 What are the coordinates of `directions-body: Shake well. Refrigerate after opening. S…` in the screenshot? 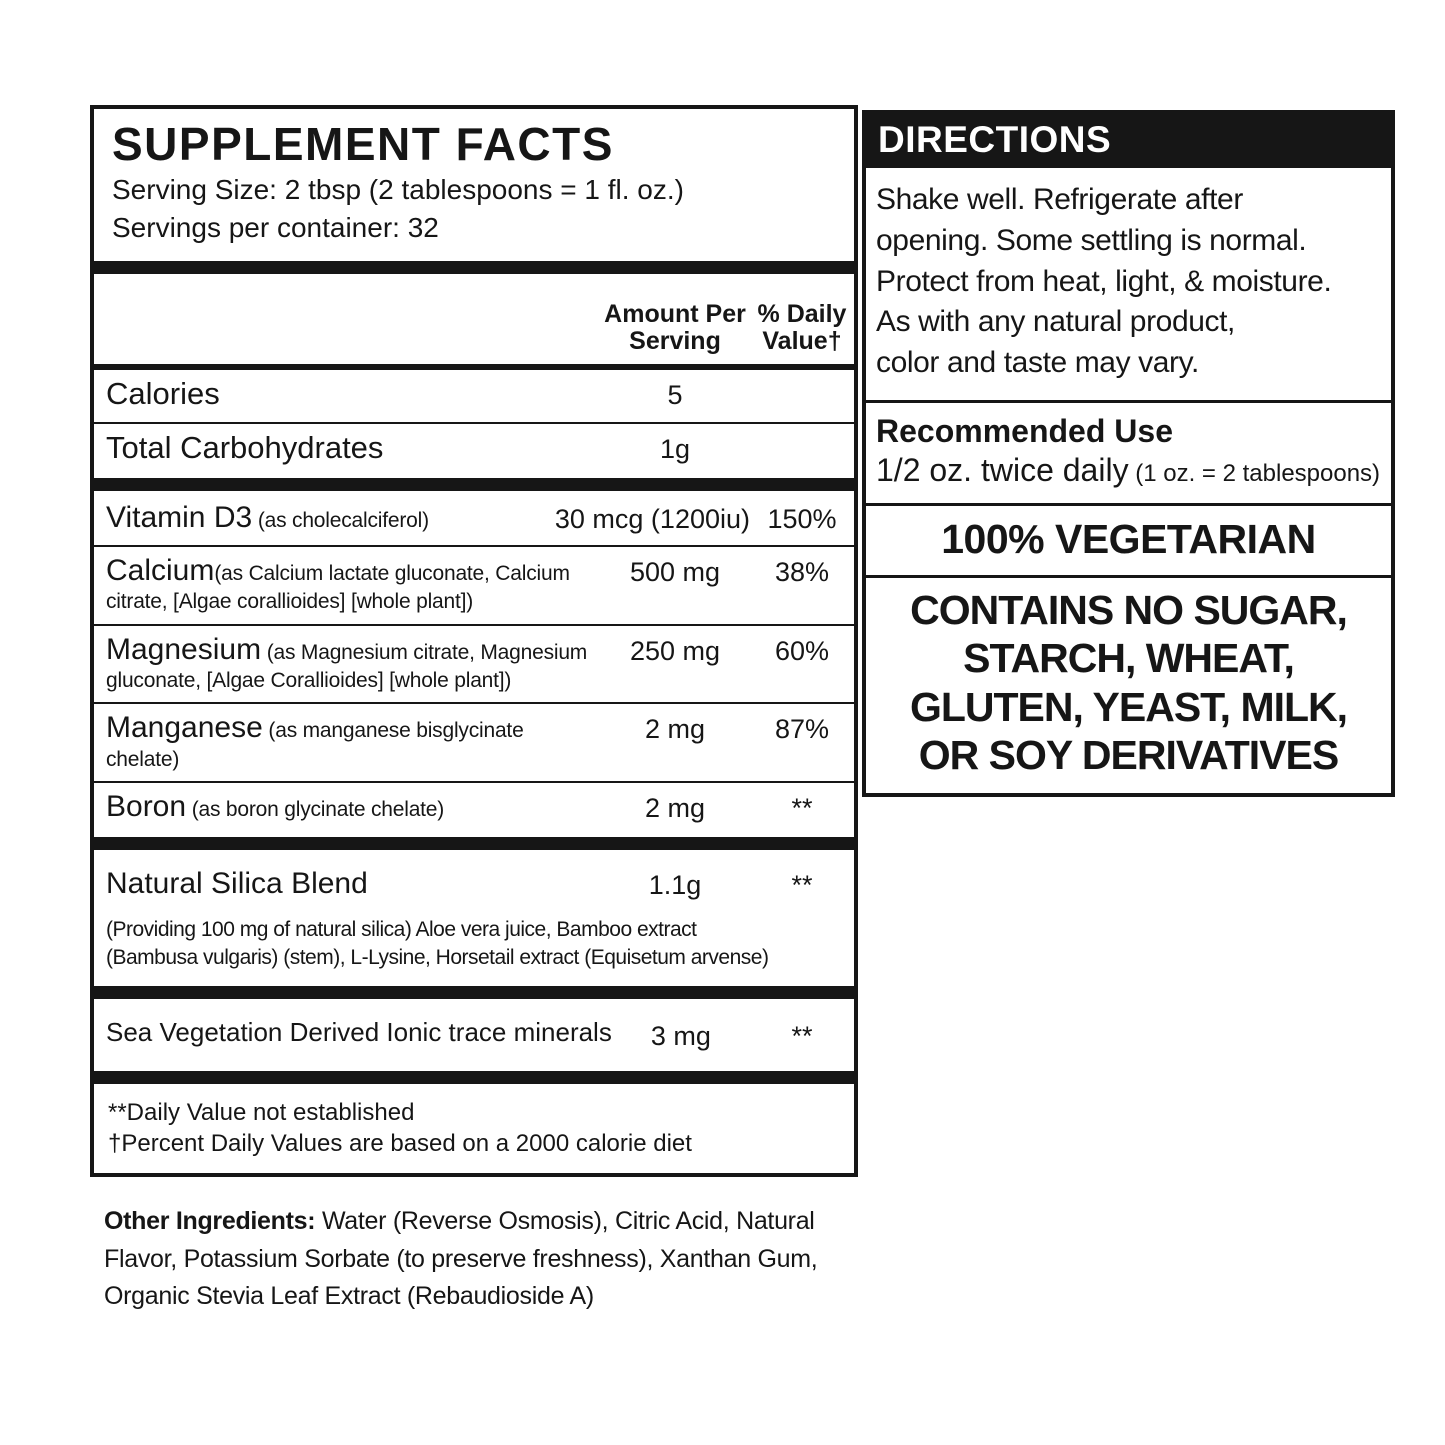 It's located at (1128, 285).